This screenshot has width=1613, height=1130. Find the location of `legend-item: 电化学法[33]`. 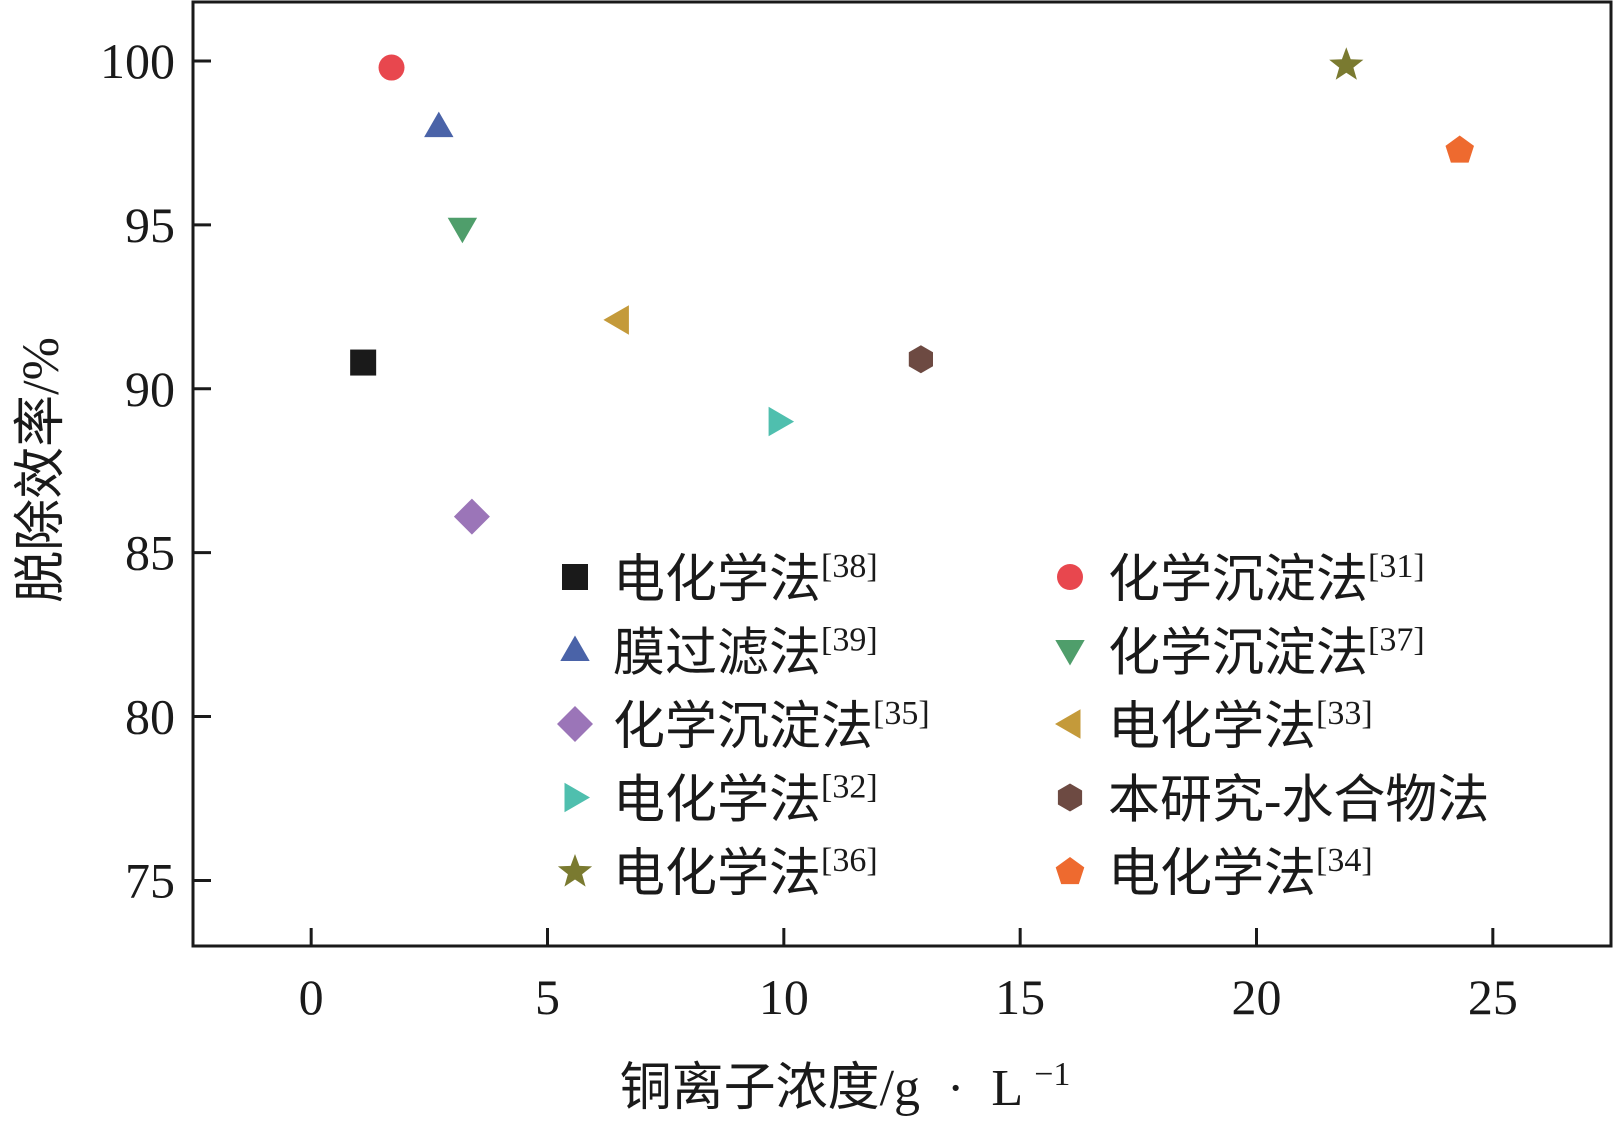

legend-item: 电化学法[33] is located at coordinates (1214, 725).